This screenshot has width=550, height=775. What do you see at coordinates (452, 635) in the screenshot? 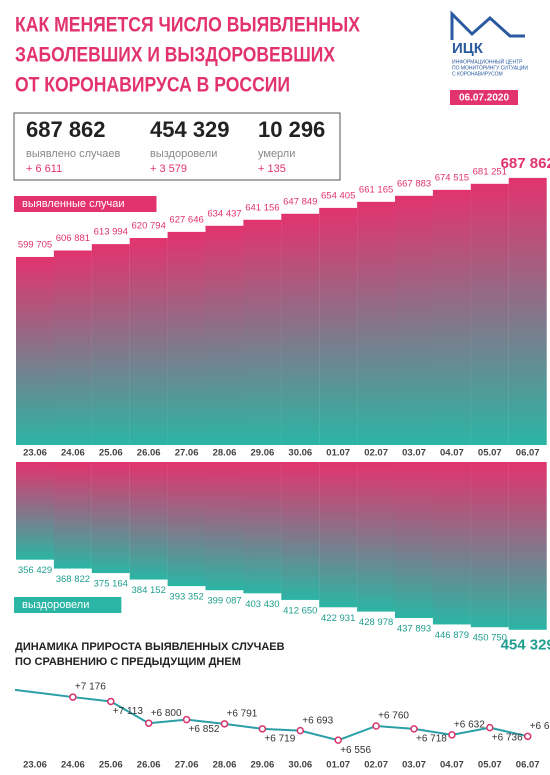
I see `value-label: 446 879` at bounding box center [452, 635].